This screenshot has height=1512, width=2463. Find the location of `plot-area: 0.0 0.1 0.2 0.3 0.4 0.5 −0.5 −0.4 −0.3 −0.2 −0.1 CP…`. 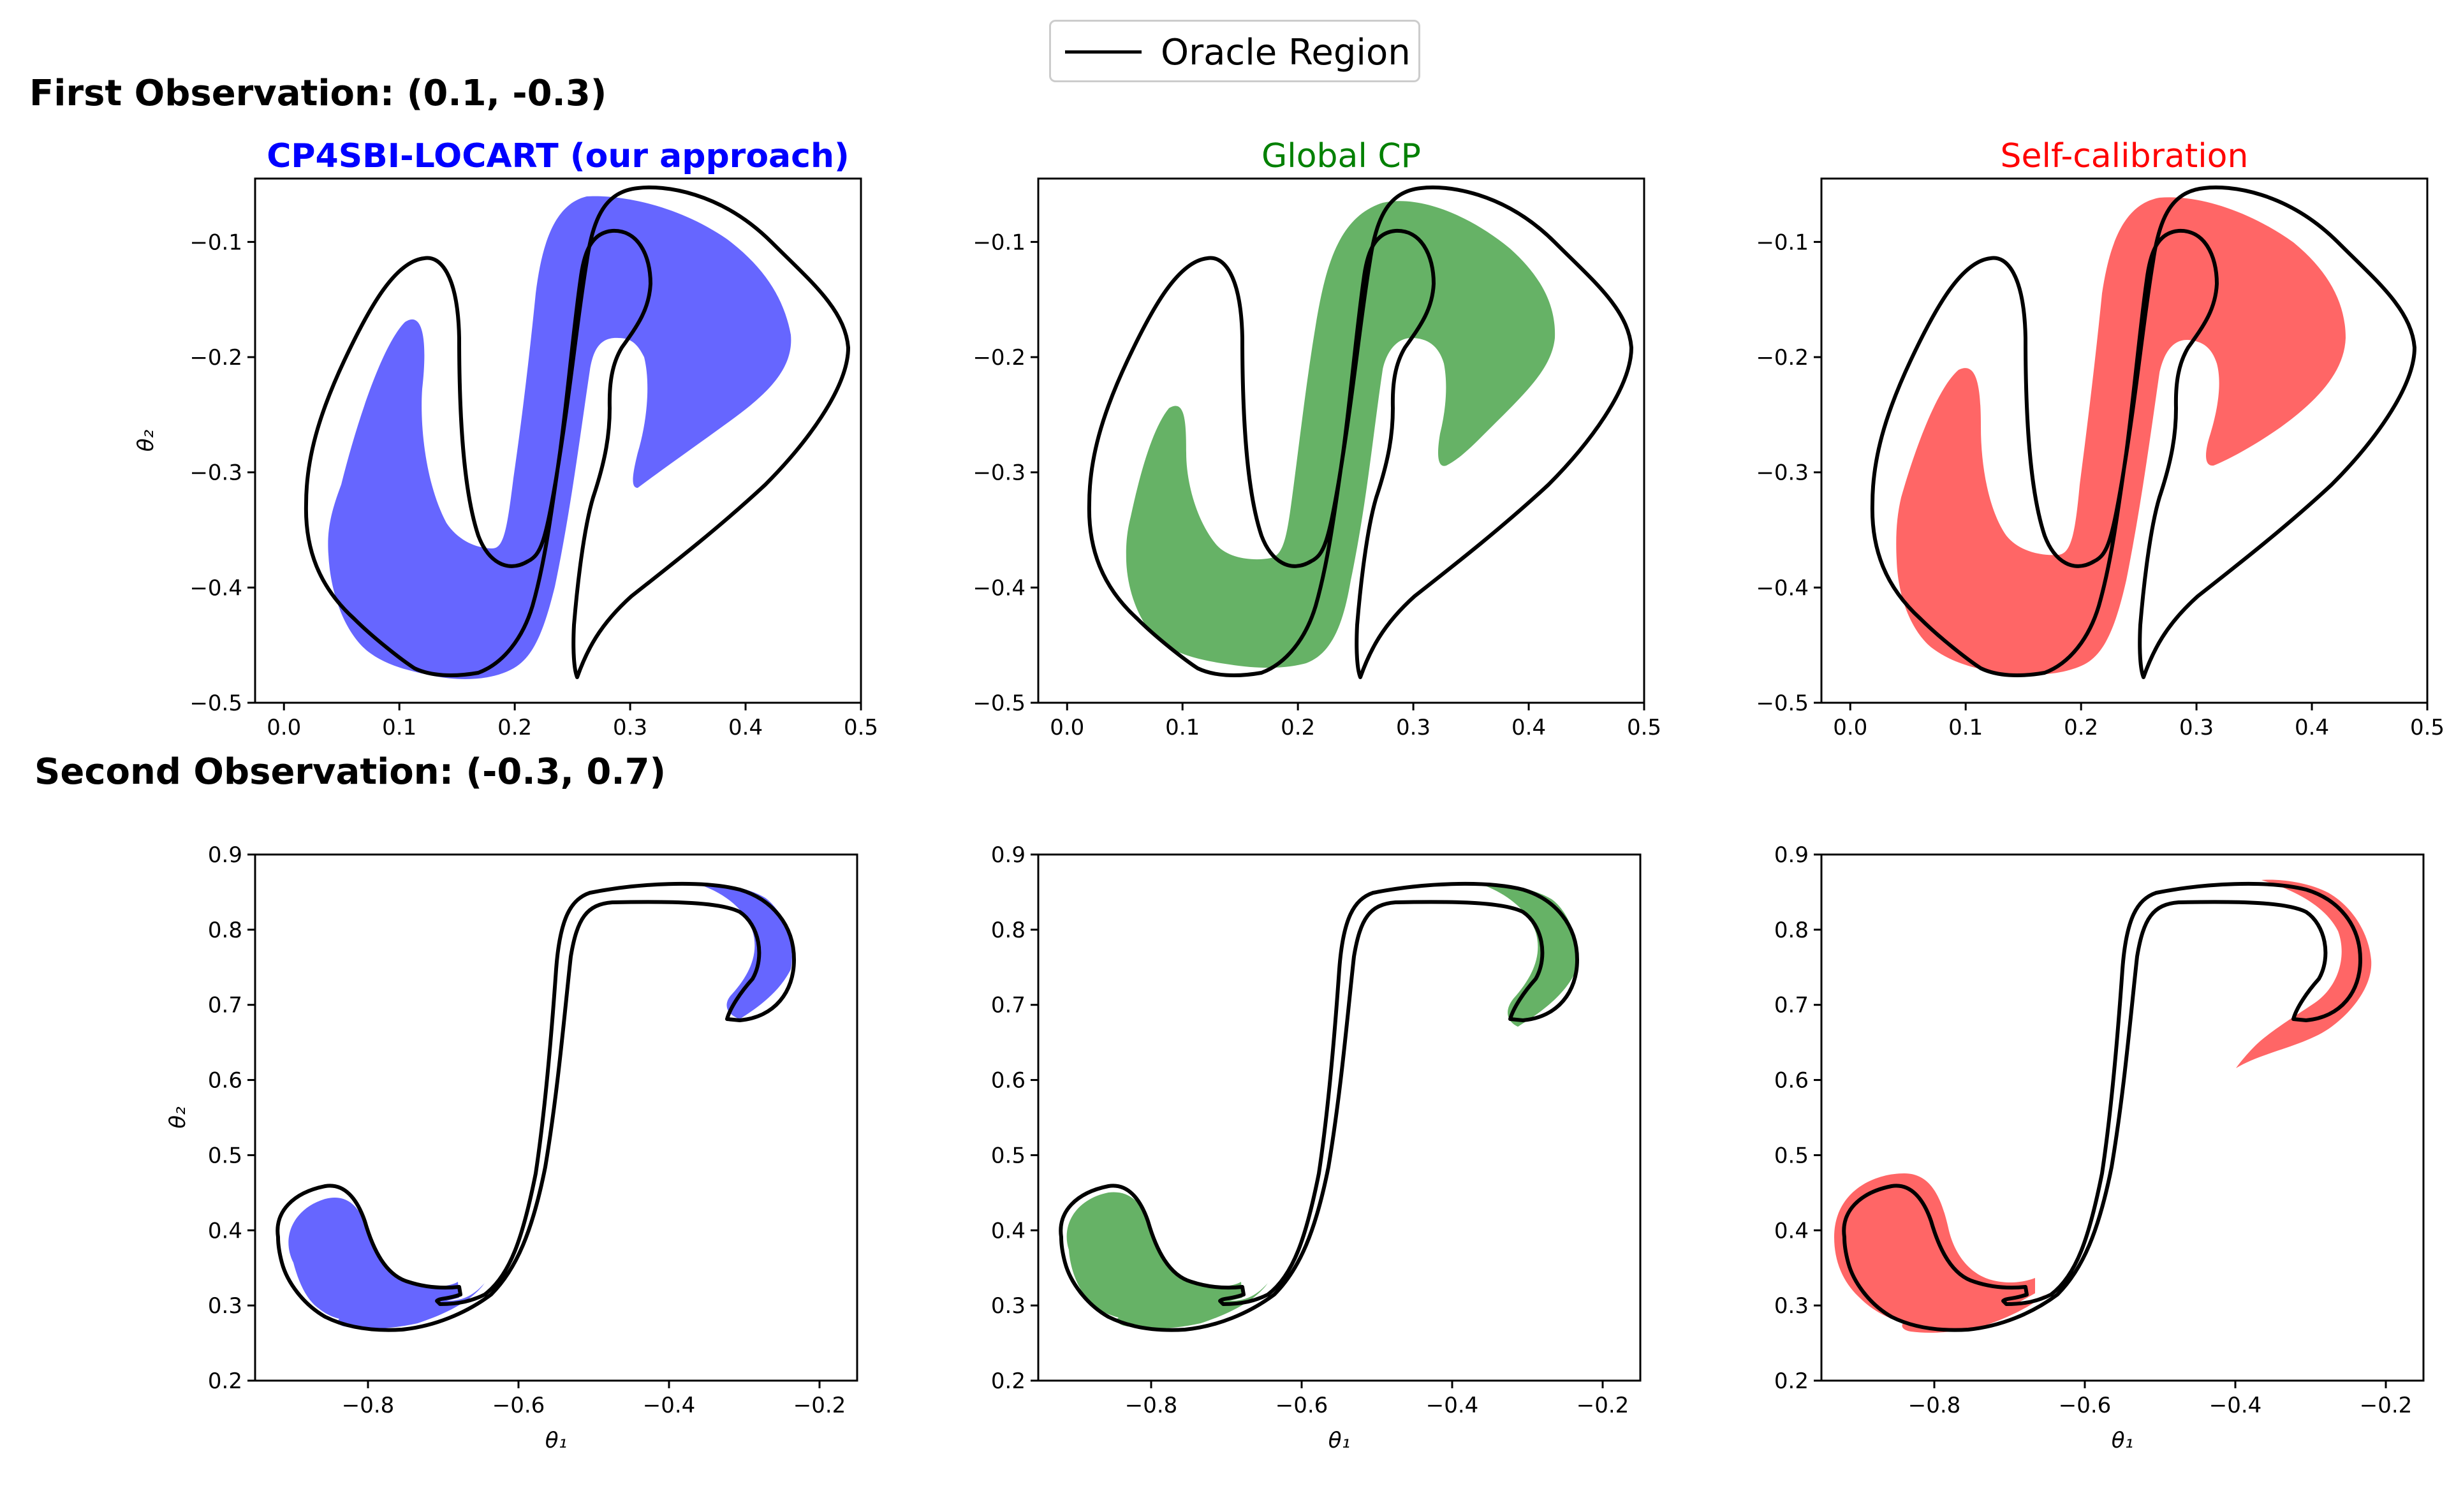

plot-area: 0.0 0.1 0.2 0.3 0.4 0.5 −0.5 −0.4 −0.3 −0.2 −0.1 CP… is located at coordinates (506, 438).